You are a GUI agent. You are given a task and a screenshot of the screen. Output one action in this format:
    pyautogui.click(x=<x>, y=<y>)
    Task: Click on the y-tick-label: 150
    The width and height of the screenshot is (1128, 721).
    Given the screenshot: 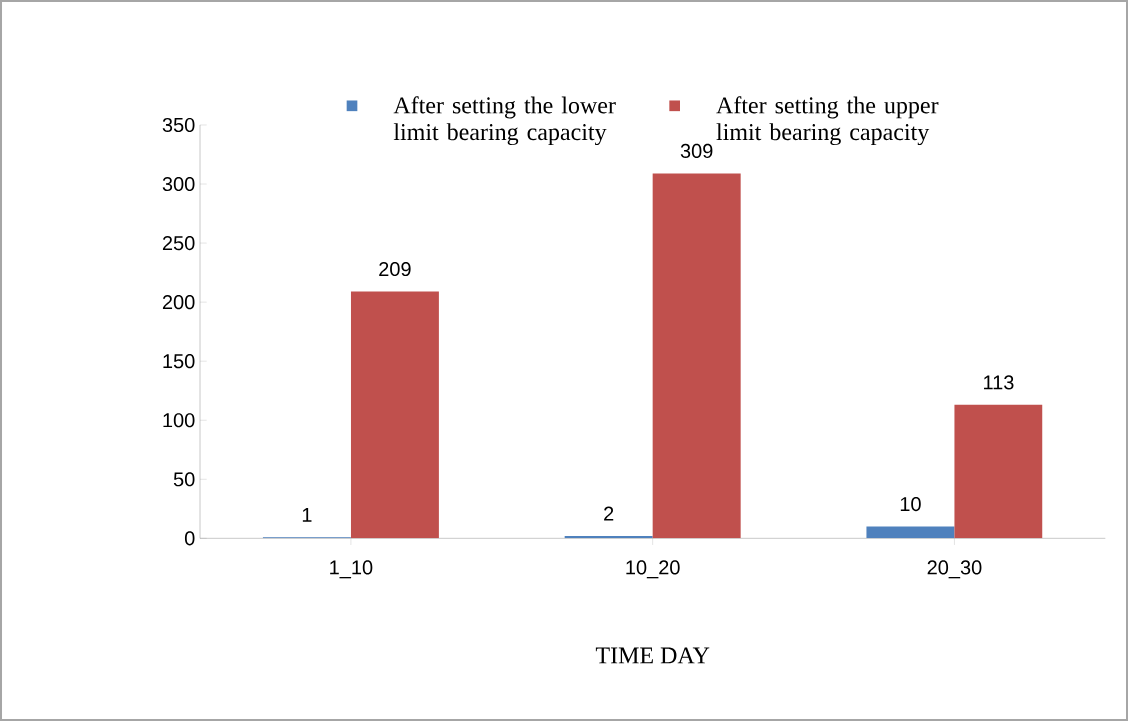 What is the action you would take?
    pyautogui.click(x=179, y=361)
    